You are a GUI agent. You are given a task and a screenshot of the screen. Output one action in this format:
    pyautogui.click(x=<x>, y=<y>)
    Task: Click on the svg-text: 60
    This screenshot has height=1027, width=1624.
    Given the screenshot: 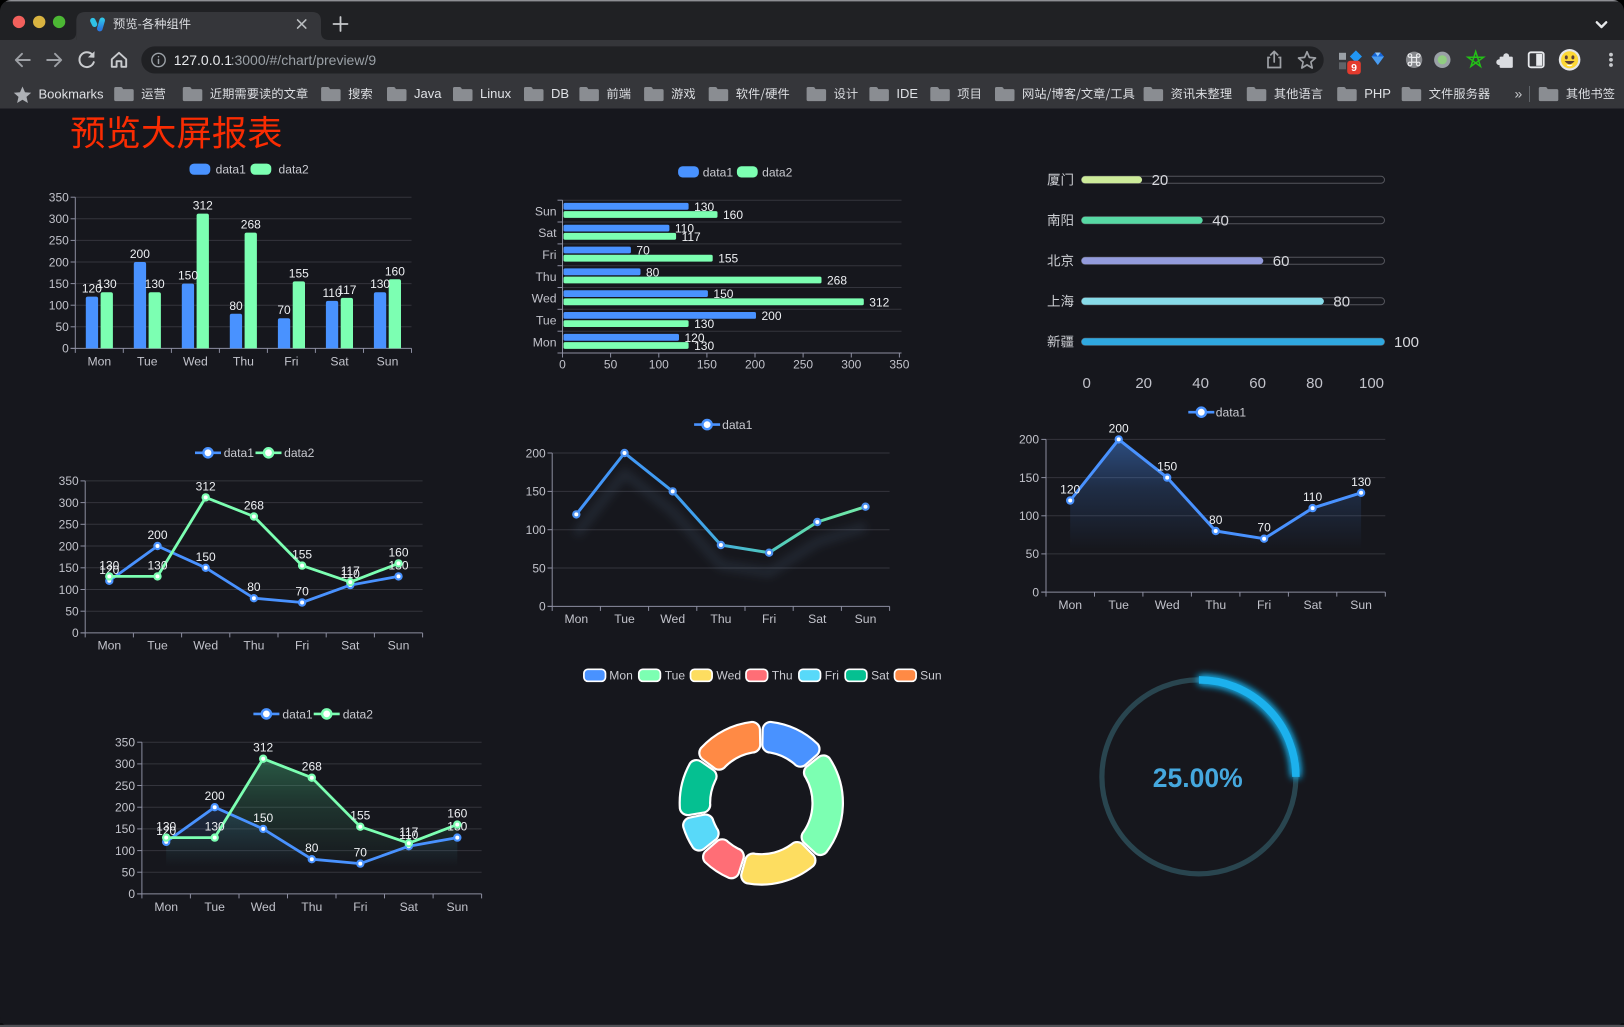 What is the action you would take?
    pyautogui.click(x=1281, y=261)
    